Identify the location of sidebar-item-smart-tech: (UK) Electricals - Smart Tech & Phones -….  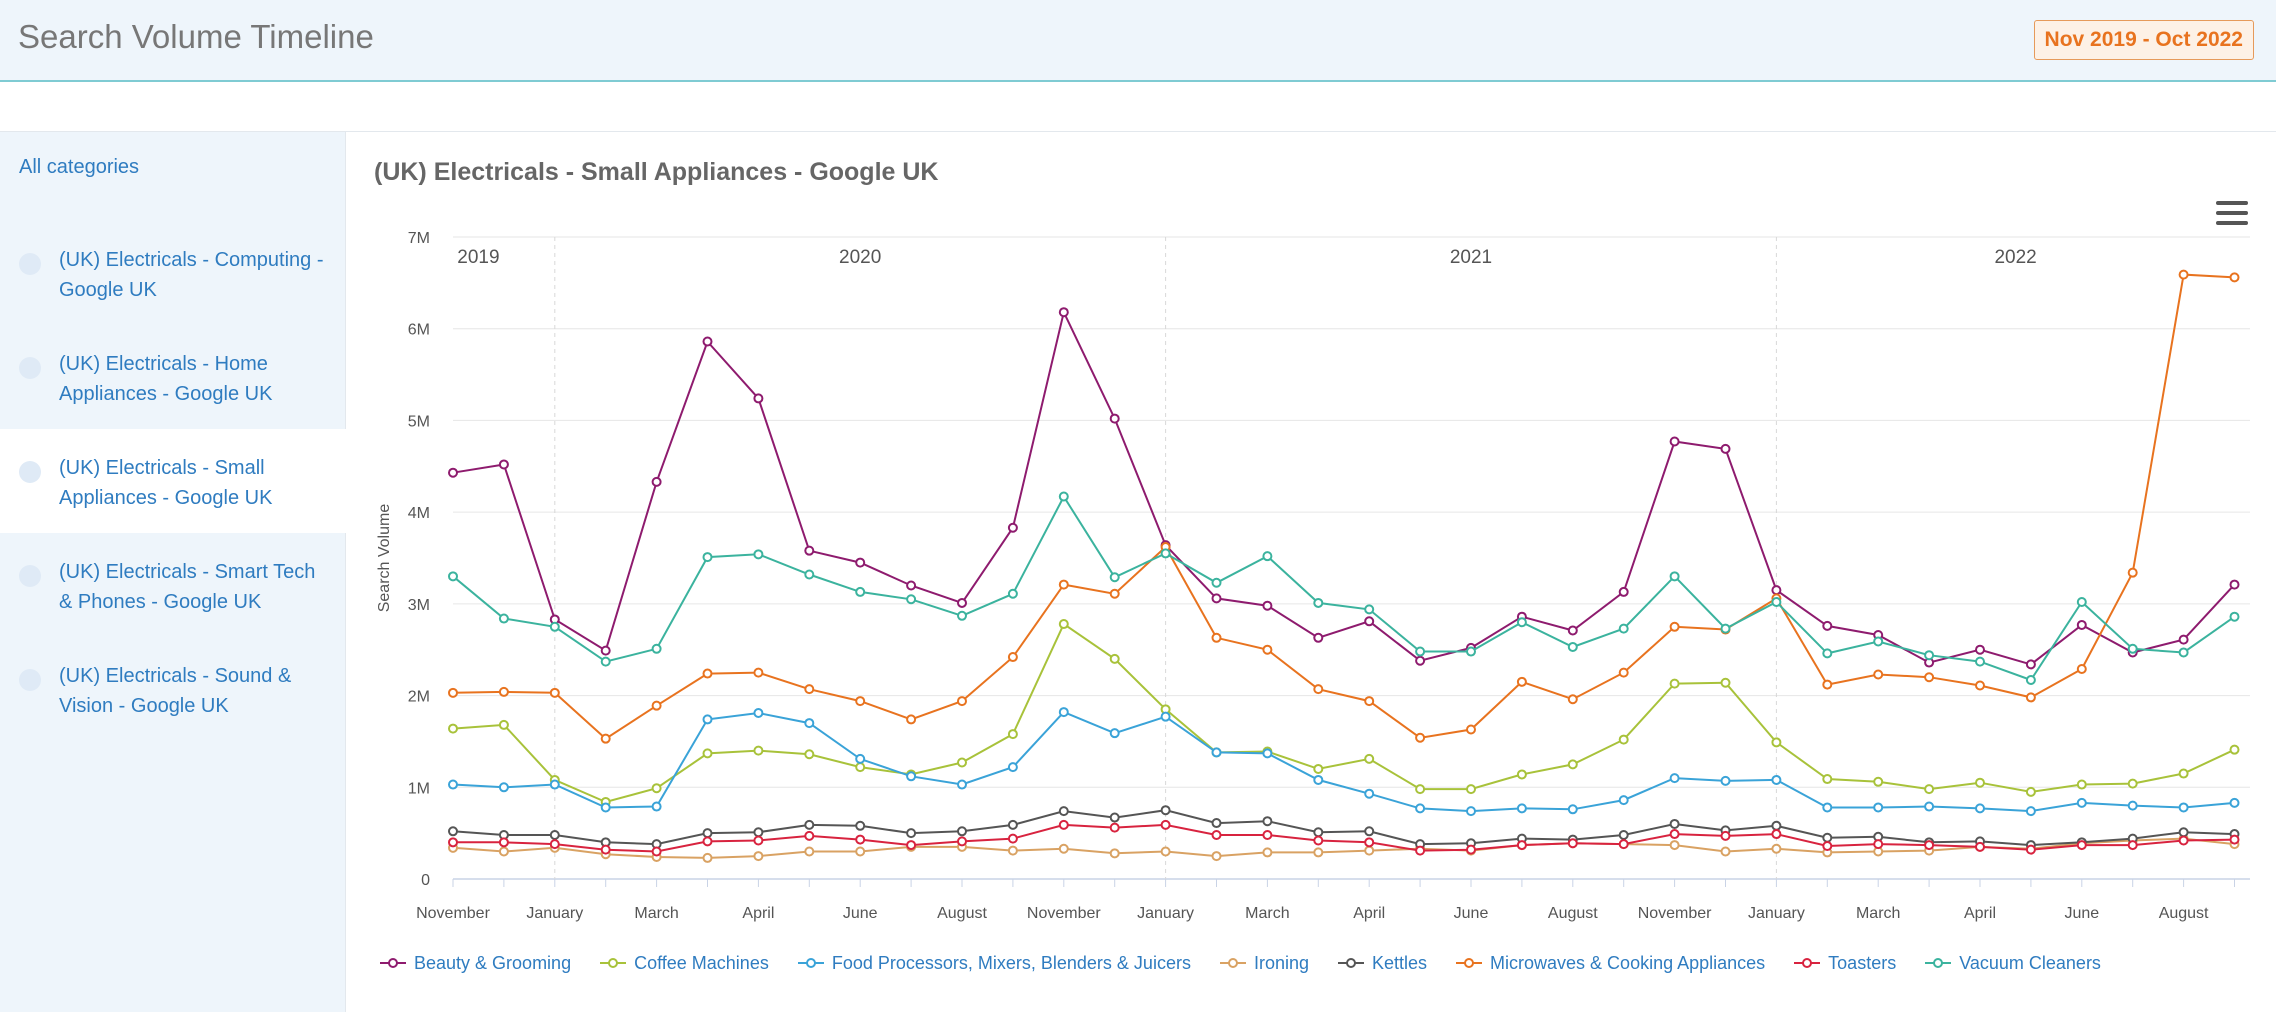
(172, 585).